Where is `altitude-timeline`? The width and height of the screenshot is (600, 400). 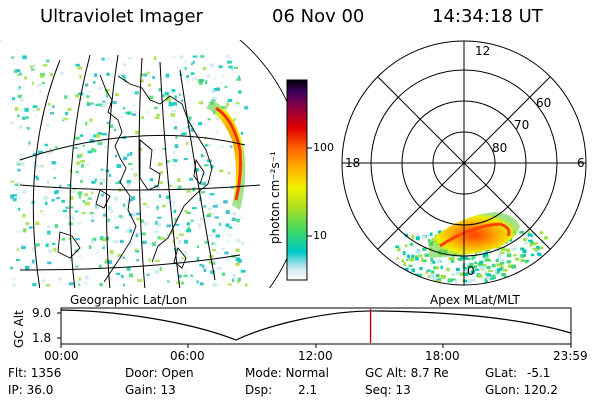 altitude-timeline is located at coordinates (314, 327).